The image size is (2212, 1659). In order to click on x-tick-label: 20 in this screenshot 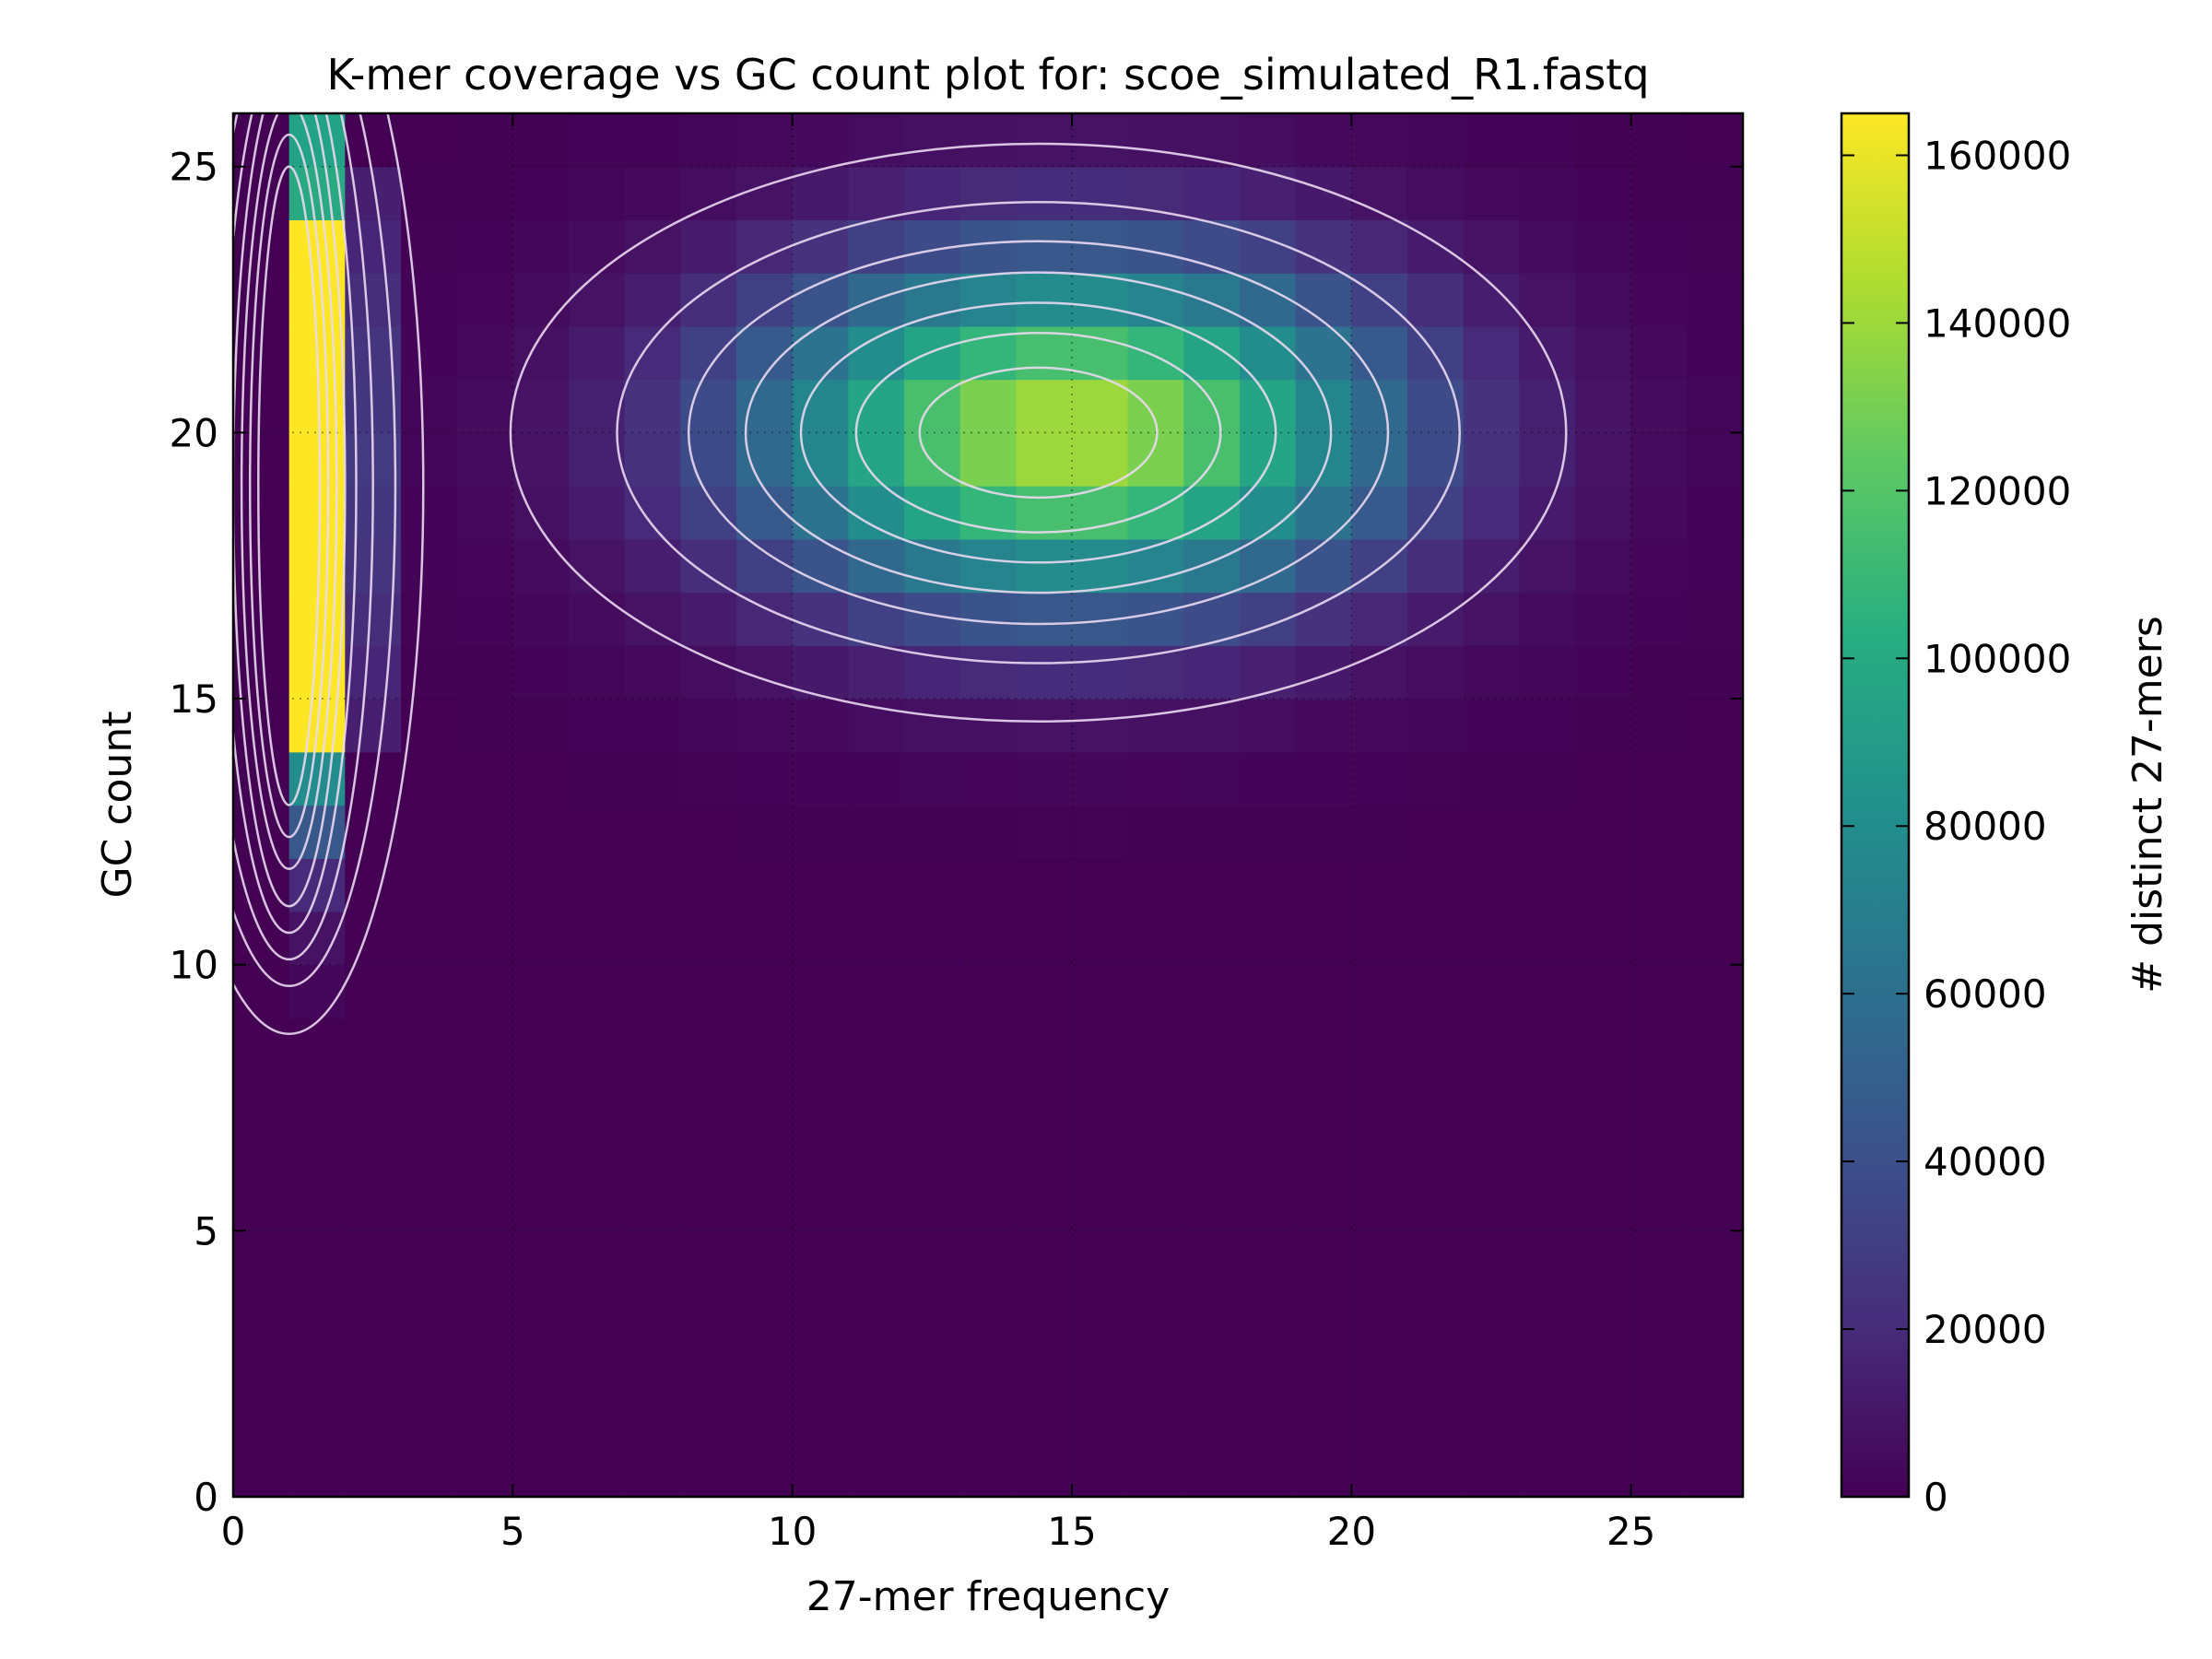, I will do `click(1351, 1531)`.